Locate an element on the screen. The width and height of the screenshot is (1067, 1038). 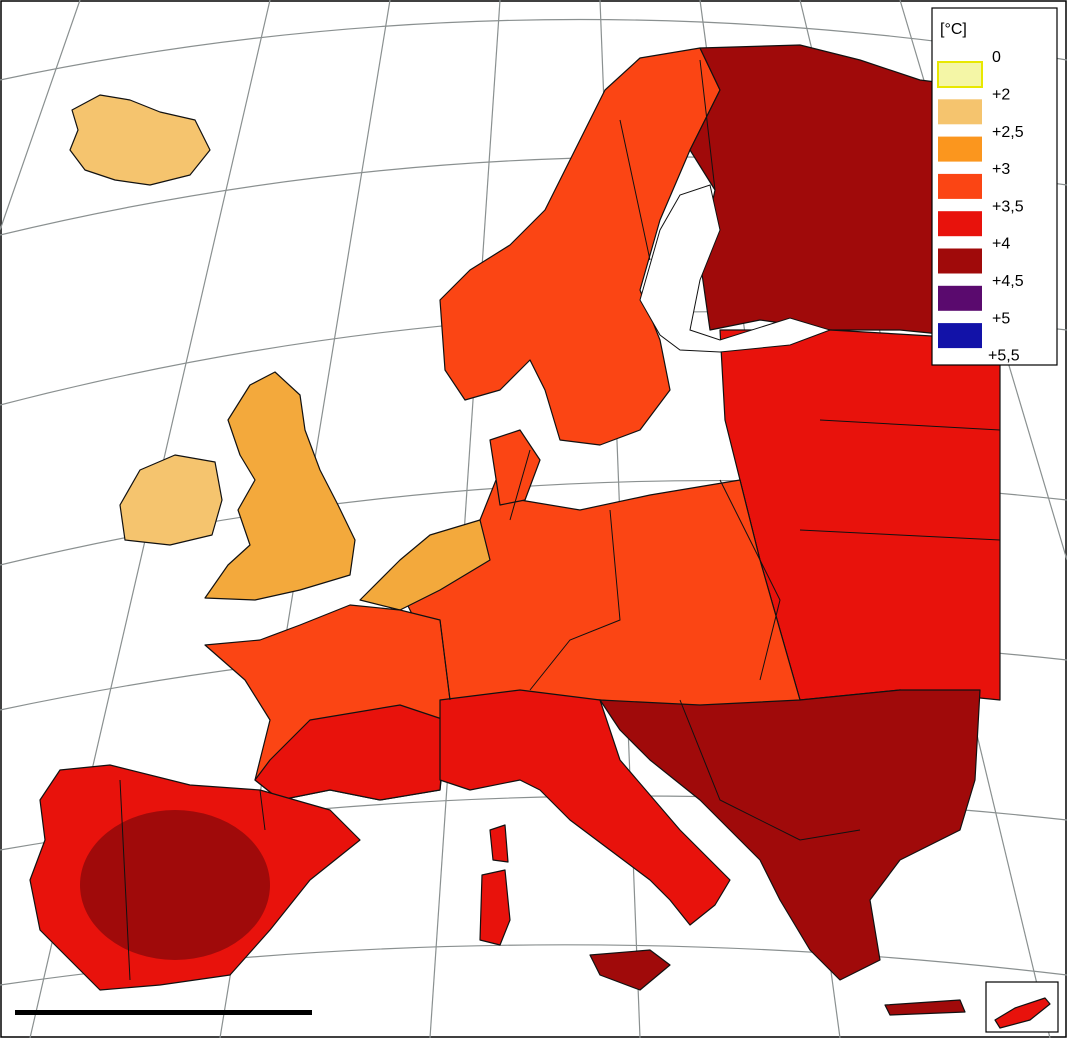
sicily is located at coordinates (630, 970).